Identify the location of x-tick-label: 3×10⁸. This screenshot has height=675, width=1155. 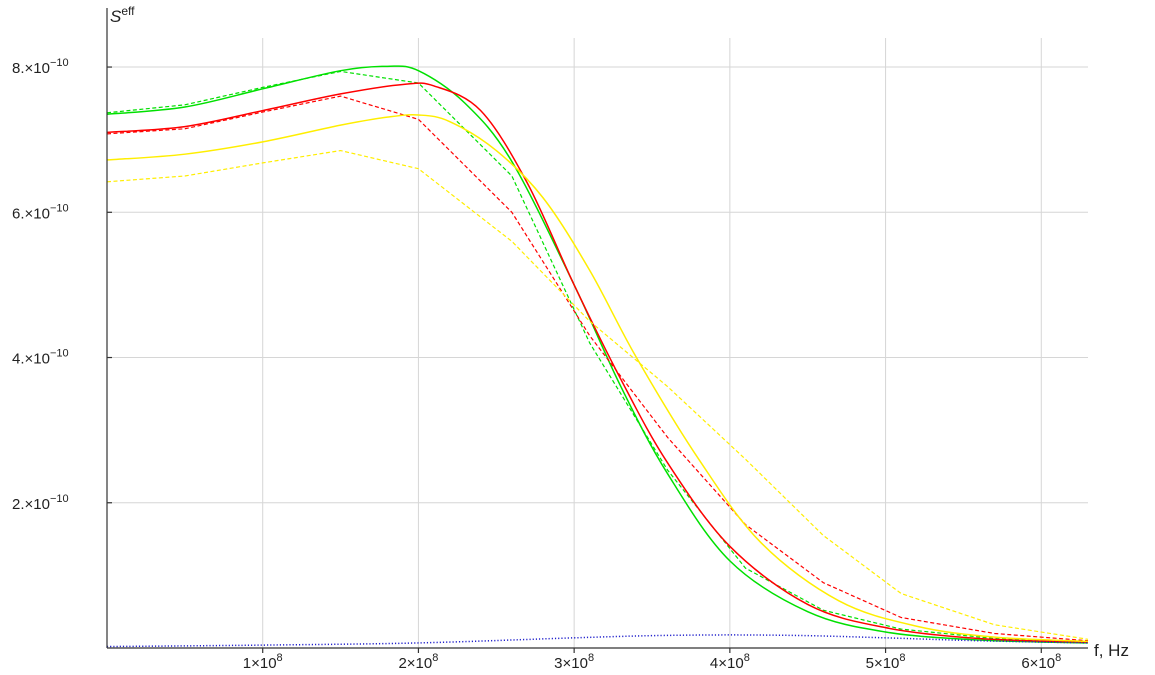
(574, 662).